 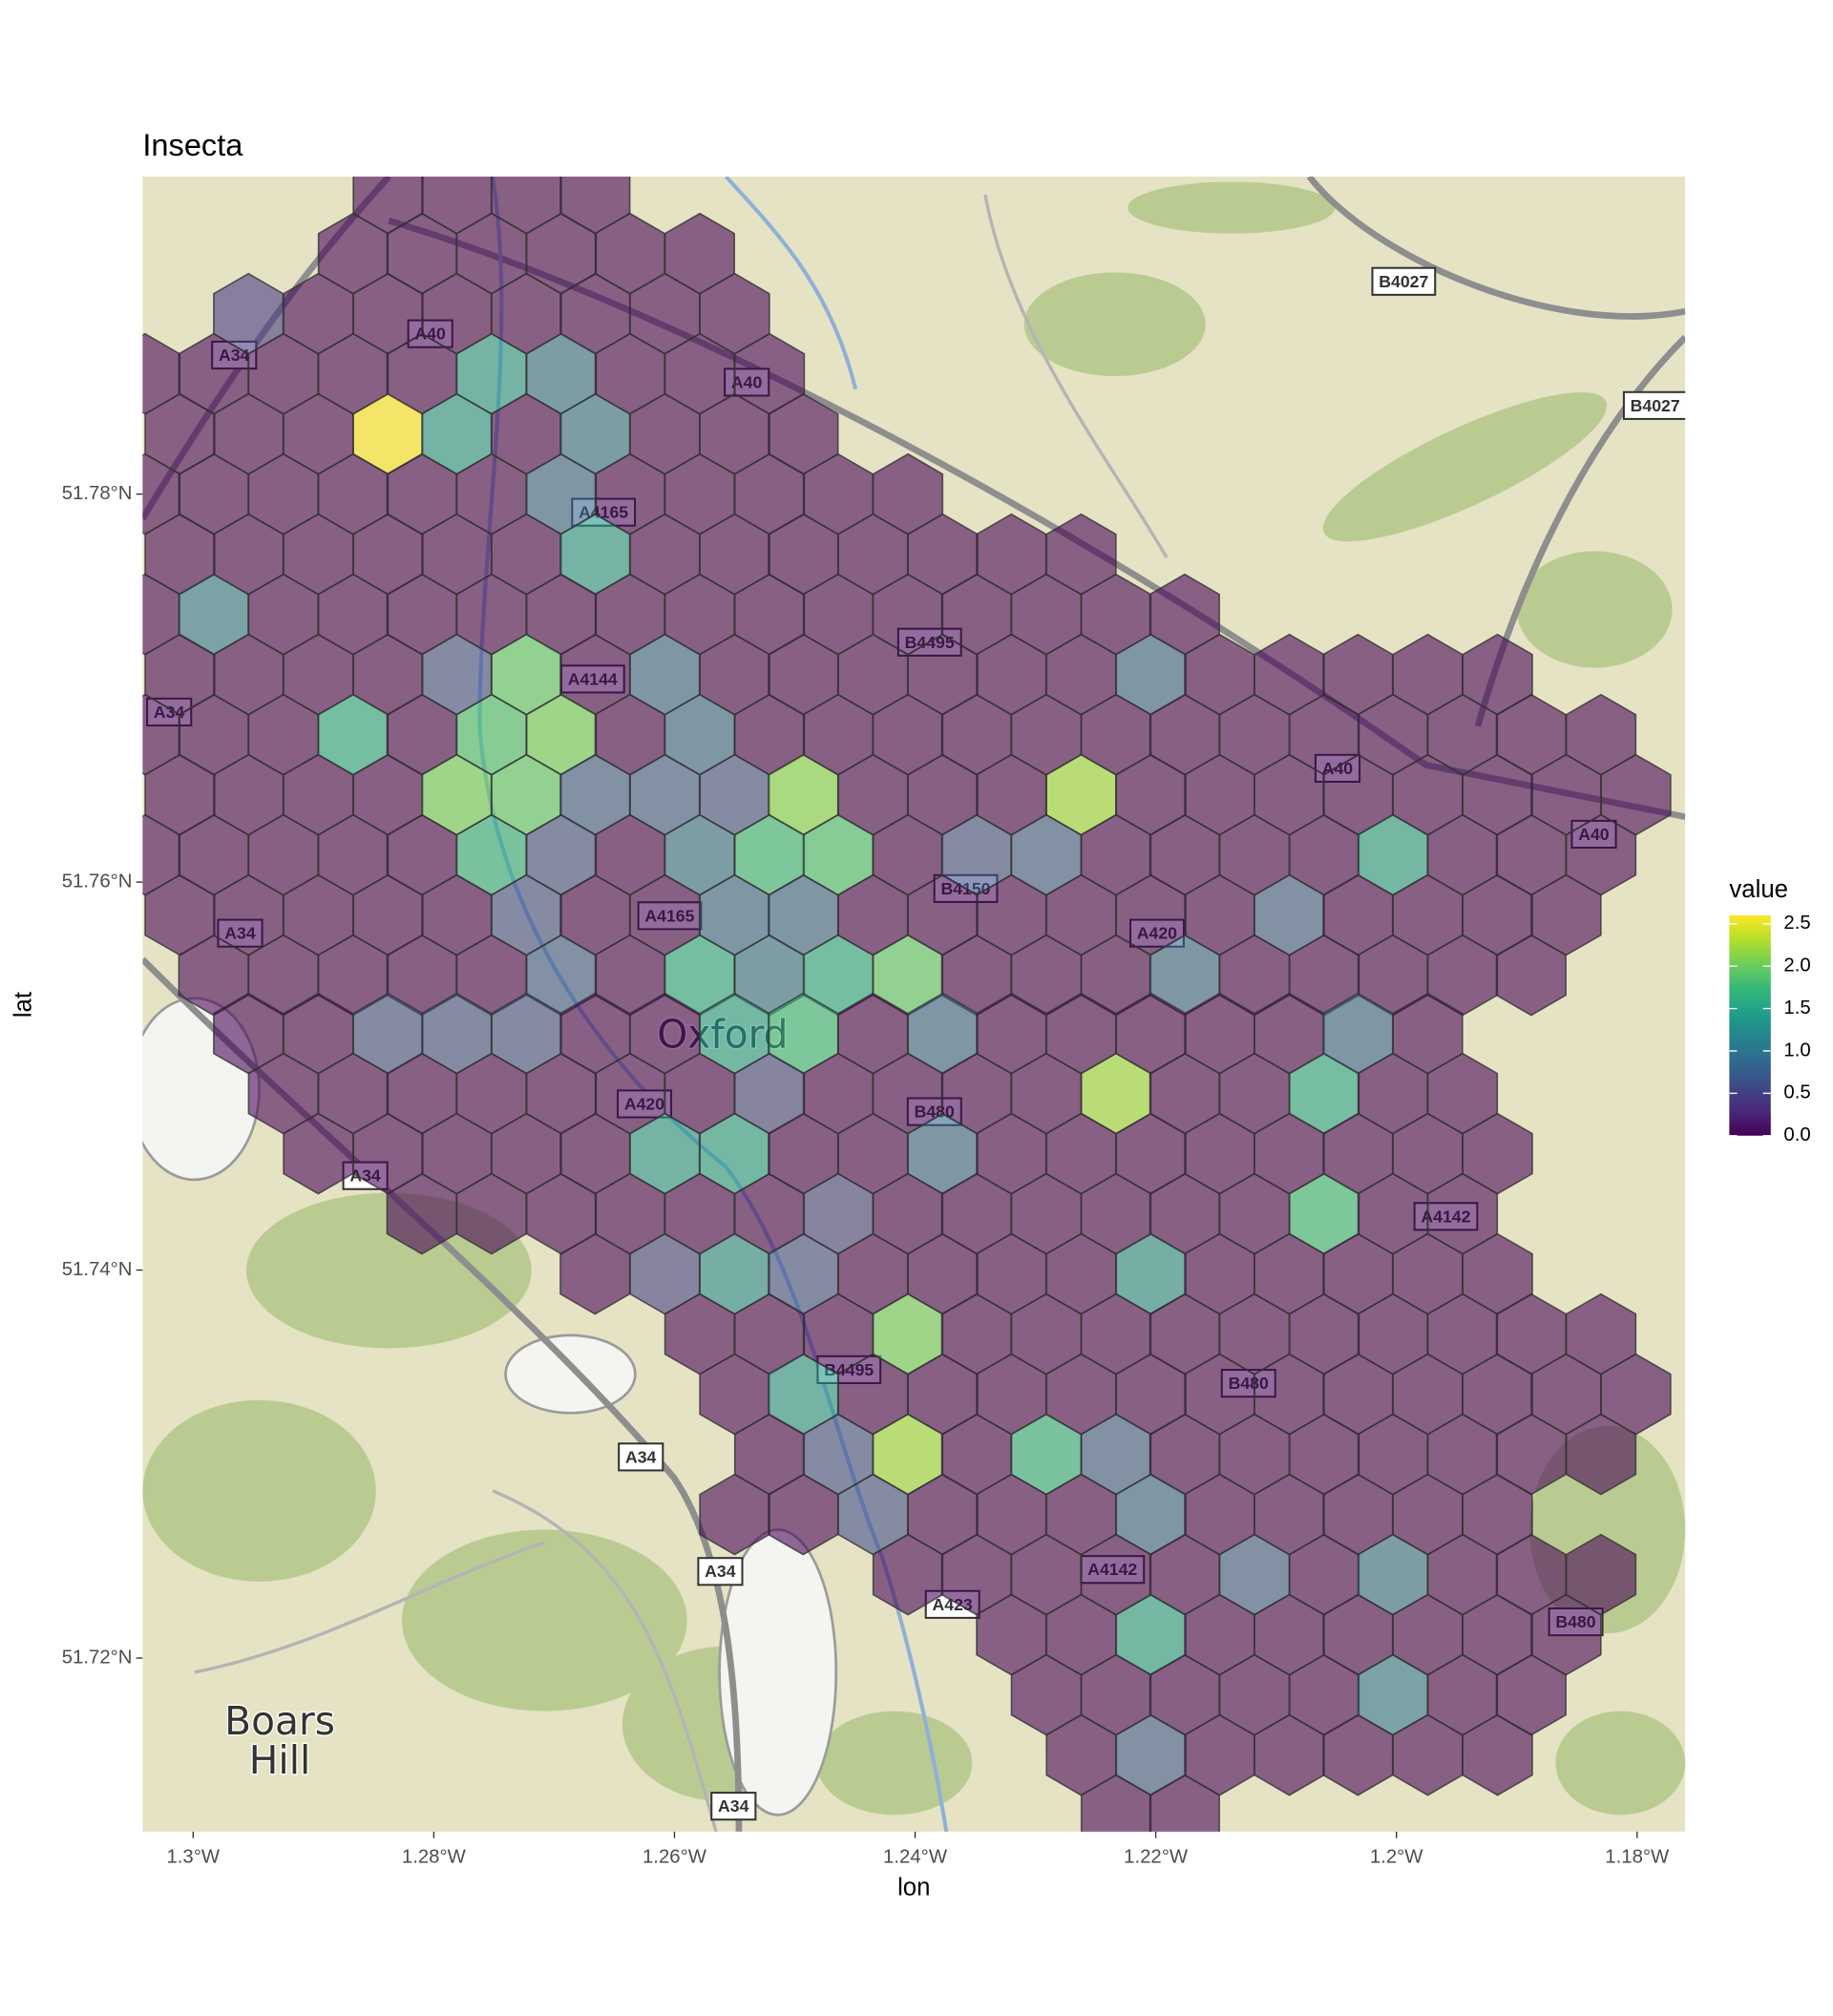 I want to click on x-tick-label: 1.28°W, so click(x=435, y=1856).